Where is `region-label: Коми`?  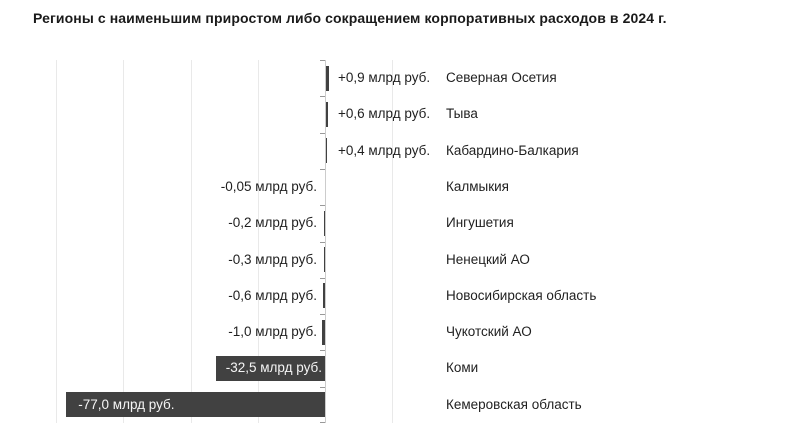
region-label: Коми is located at coordinates (462, 368).